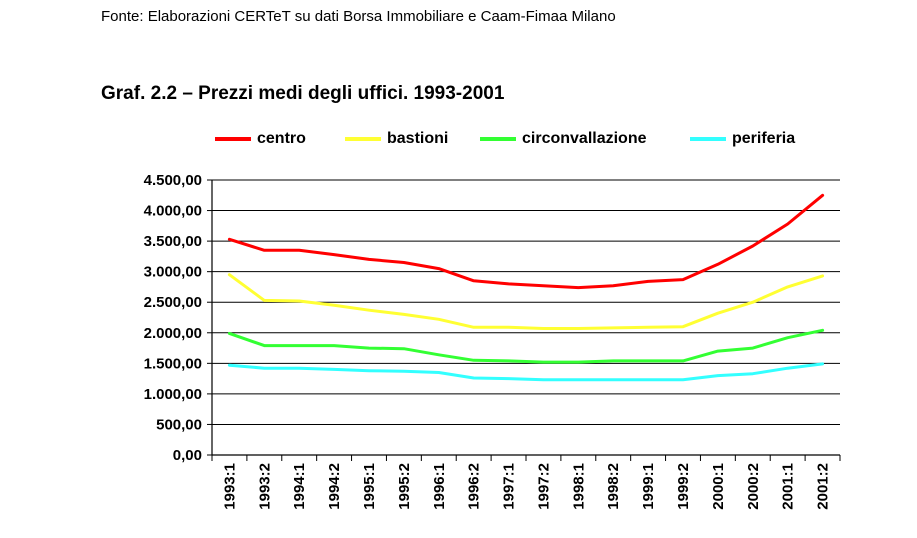  What do you see at coordinates (299, 486) in the screenshot?
I see `x-tick-label: 1994:1` at bounding box center [299, 486].